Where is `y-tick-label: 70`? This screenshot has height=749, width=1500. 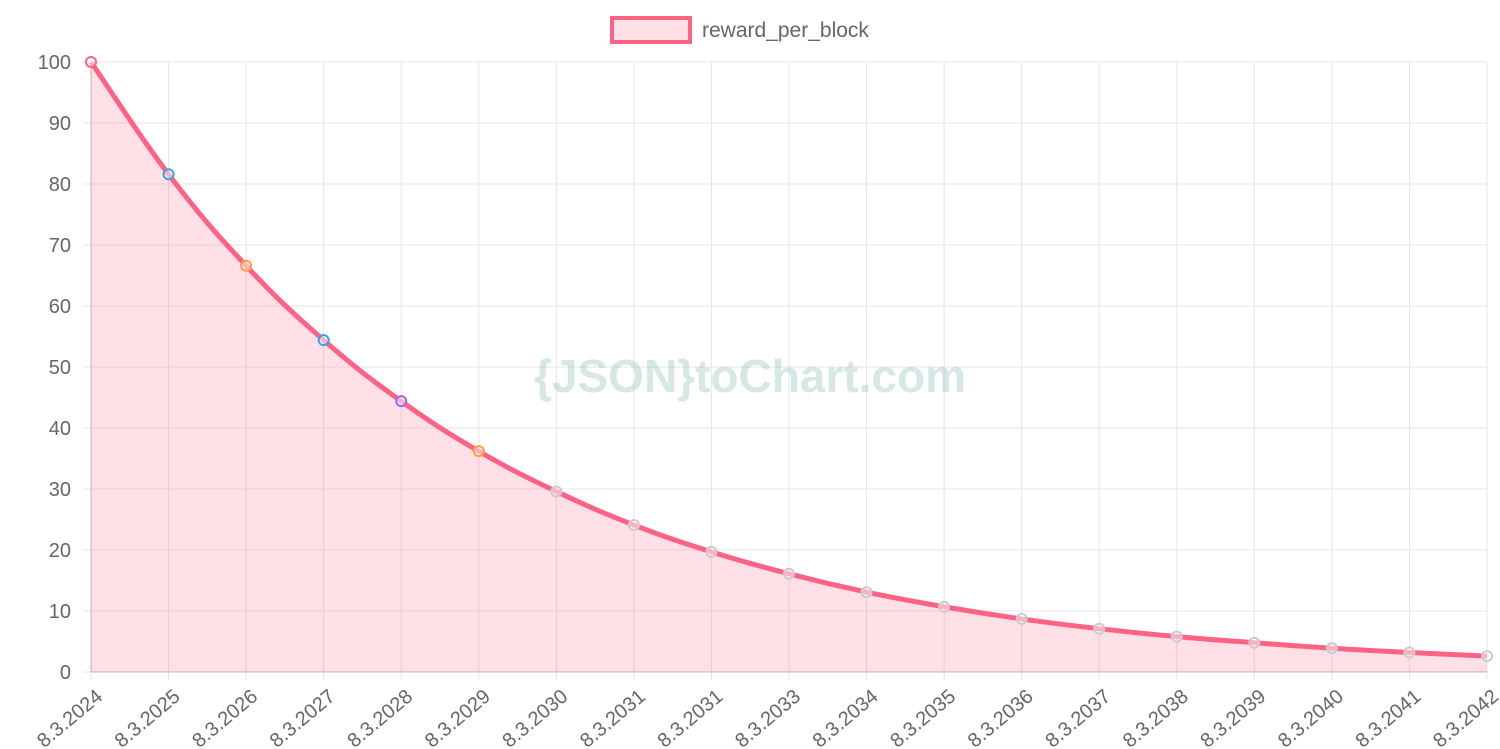
y-tick-label: 70 is located at coordinates (60, 246).